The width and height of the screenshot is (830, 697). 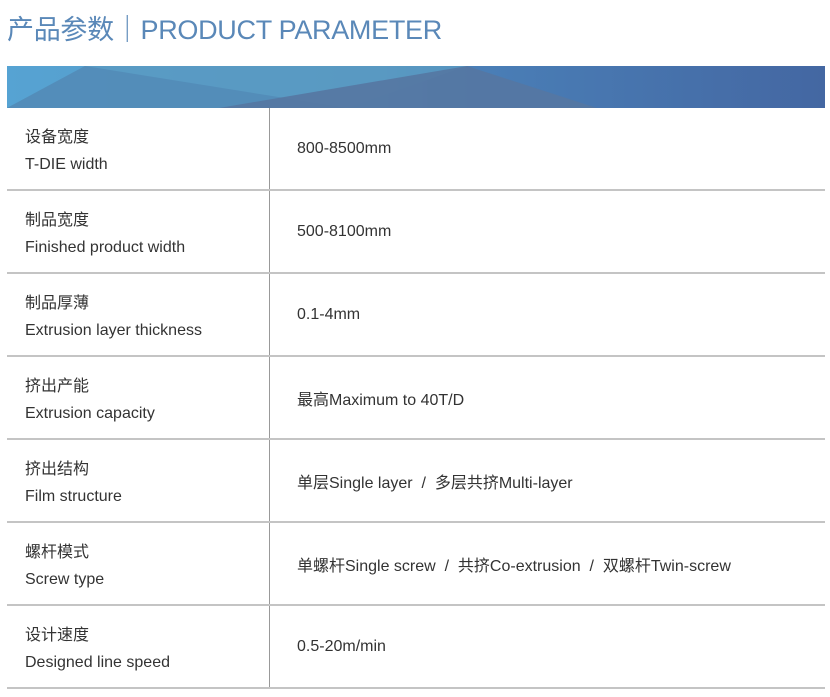 What do you see at coordinates (113, 317) in the screenshot?
I see `parameter-label: 制品厚薄 Extrusion layer thickness` at bounding box center [113, 317].